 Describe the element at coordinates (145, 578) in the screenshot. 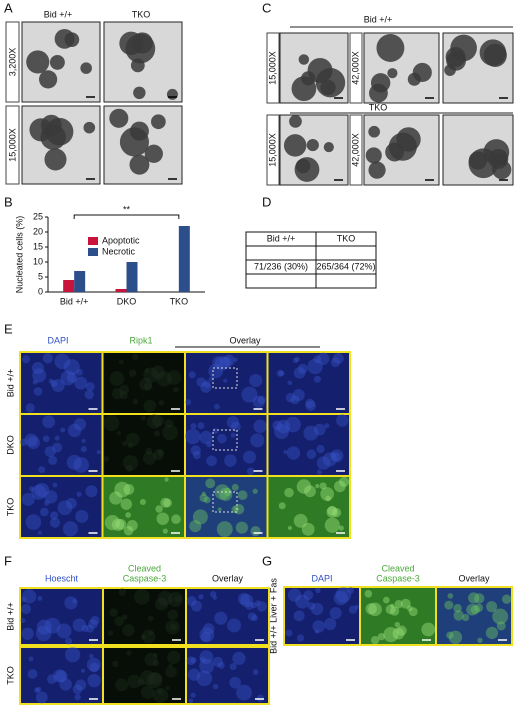

I see `column-header: Caspase-3` at that location.